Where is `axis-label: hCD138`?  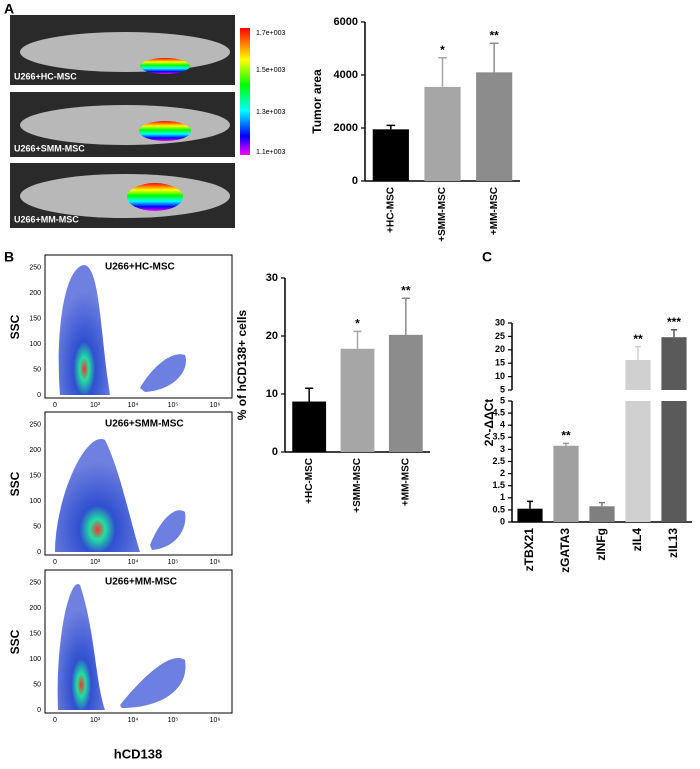
axis-label: hCD138 is located at coordinates (138, 753).